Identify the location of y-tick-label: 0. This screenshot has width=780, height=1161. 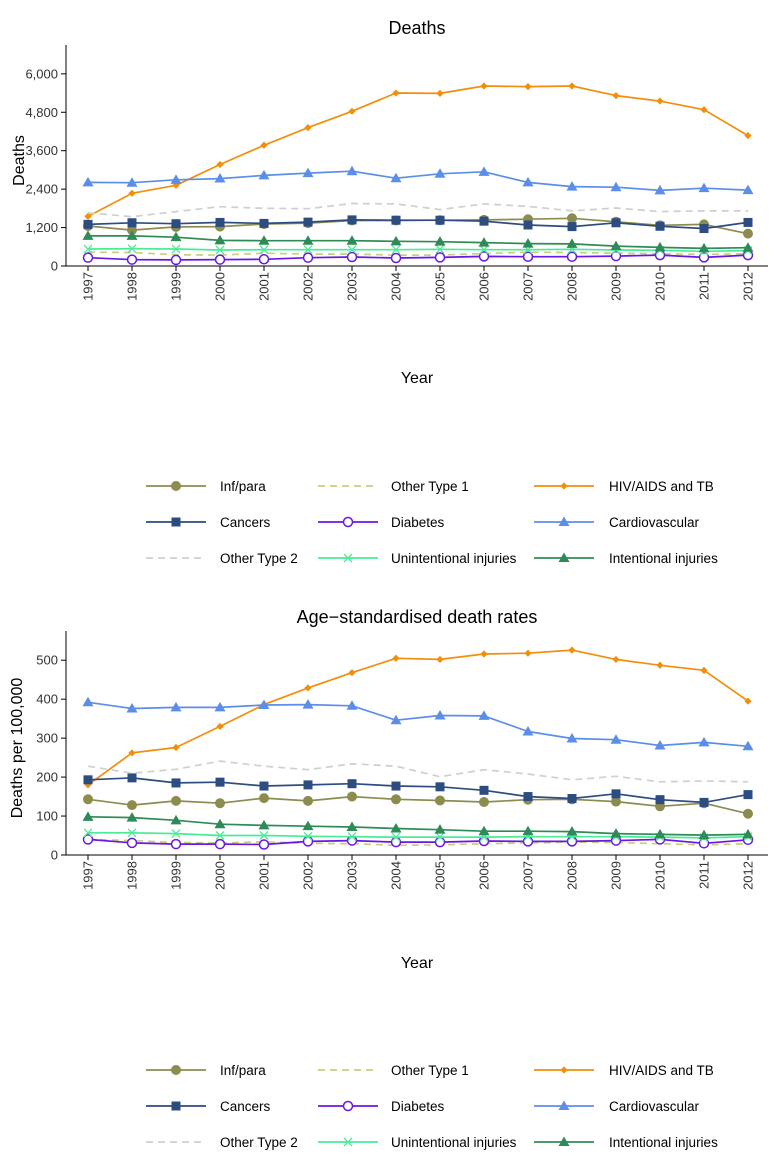
(54, 266).